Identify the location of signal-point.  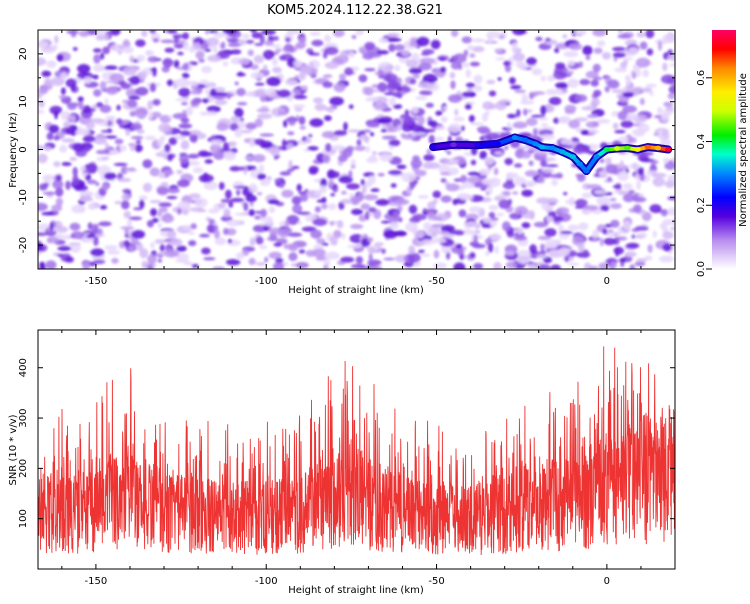
(552, 148).